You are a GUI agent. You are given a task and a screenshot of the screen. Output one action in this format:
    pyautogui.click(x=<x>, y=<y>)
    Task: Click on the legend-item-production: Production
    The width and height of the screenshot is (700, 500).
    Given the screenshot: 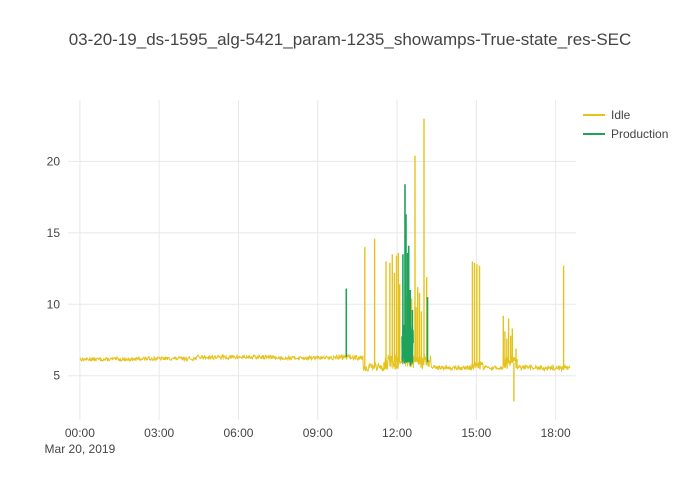 What is the action you would take?
    pyautogui.click(x=625, y=133)
    